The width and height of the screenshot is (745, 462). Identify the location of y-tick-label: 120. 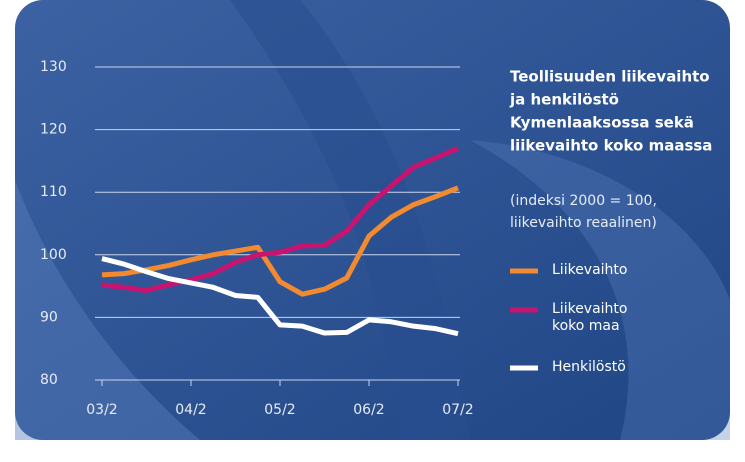
(53, 130).